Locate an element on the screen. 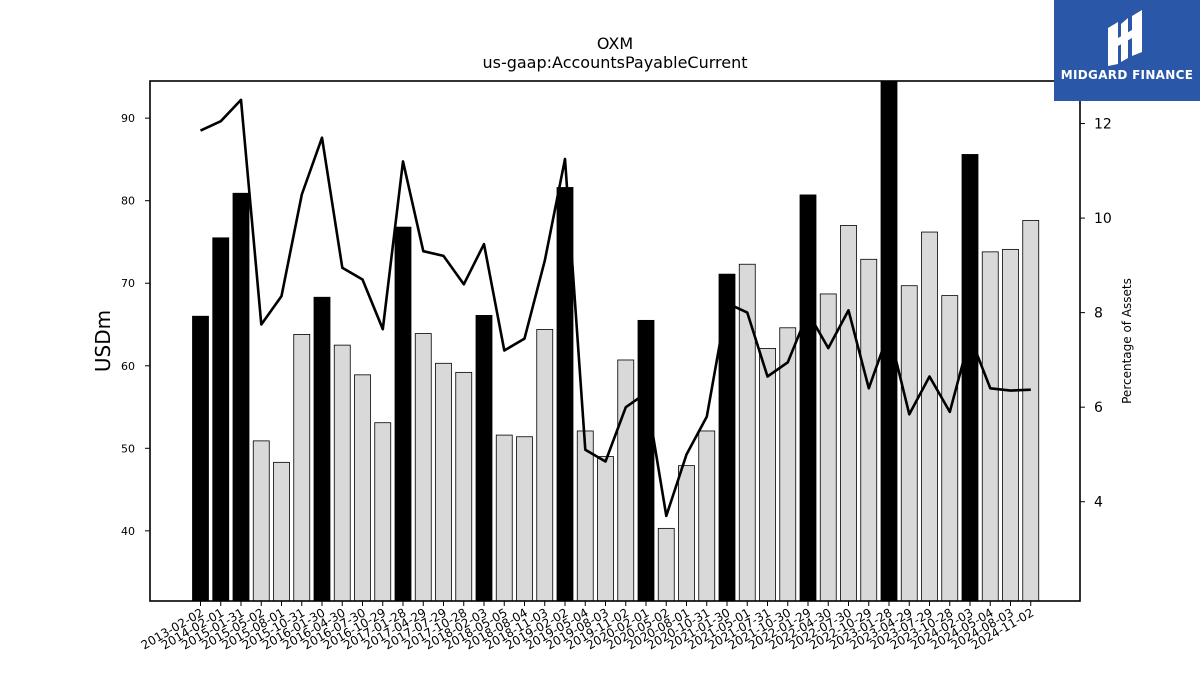  y-axis-label: USDm is located at coordinates (103, 341).